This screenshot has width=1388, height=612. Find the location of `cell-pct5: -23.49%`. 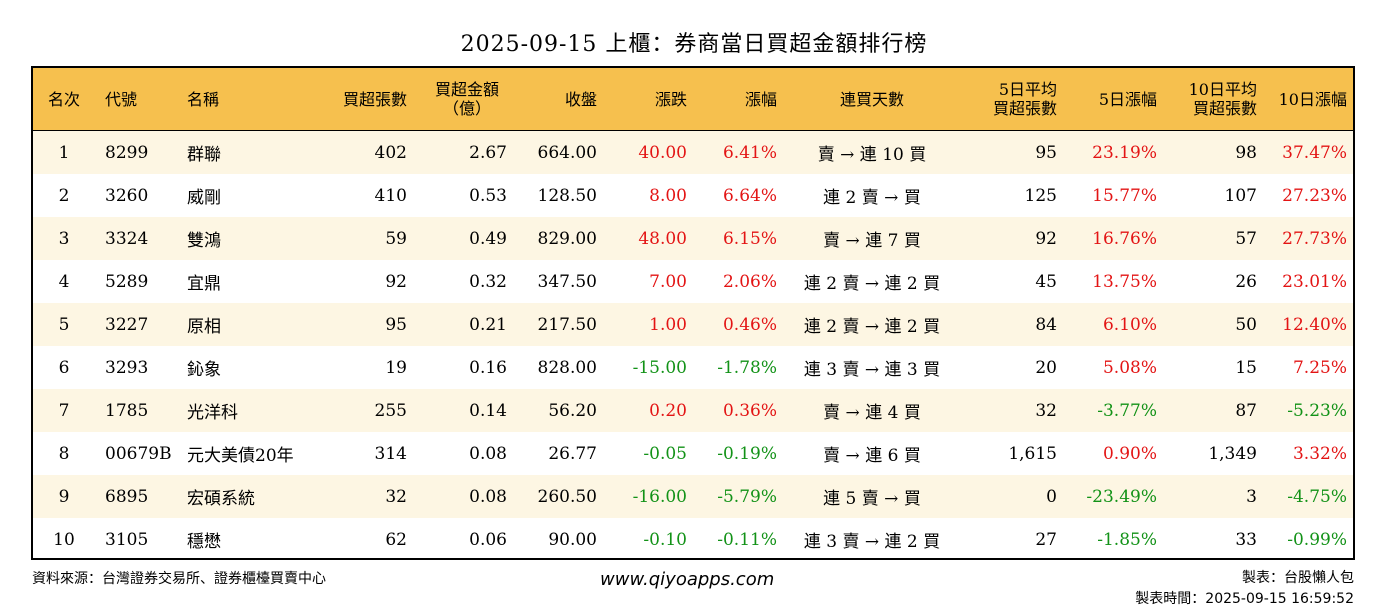

cell-pct5: -23.49% is located at coordinates (1117, 496).